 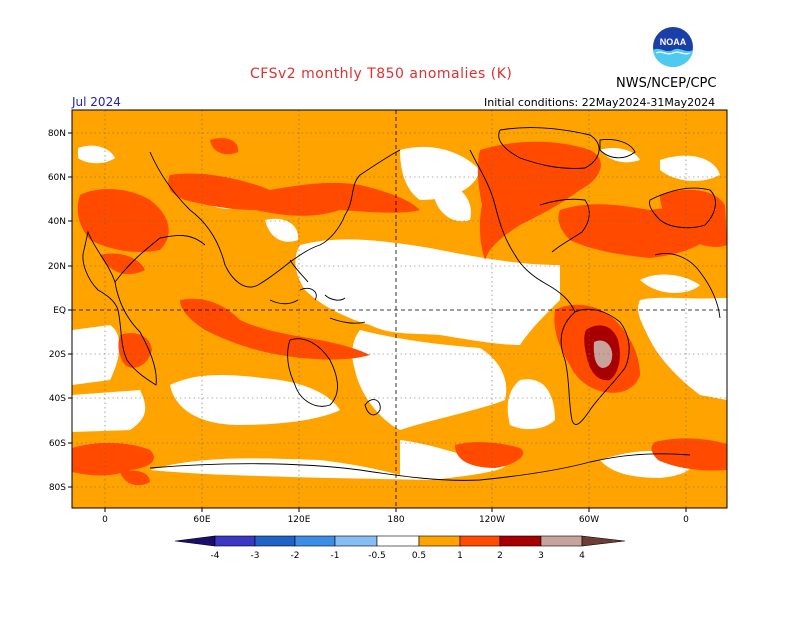 I want to click on lon-labels: 0 60E 120E 180 120W 60W 0, so click(x=395, y=520).